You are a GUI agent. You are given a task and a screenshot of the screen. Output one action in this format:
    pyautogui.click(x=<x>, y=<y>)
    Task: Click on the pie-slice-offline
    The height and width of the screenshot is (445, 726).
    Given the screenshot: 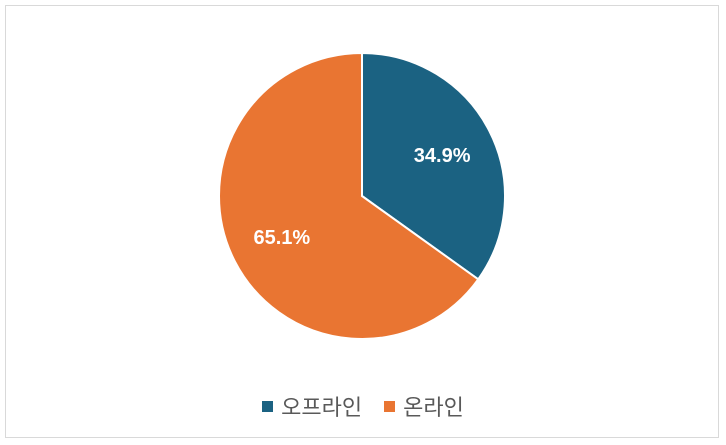 What is the action you would take?
    pyautogui.click(x=433, y=166)
    